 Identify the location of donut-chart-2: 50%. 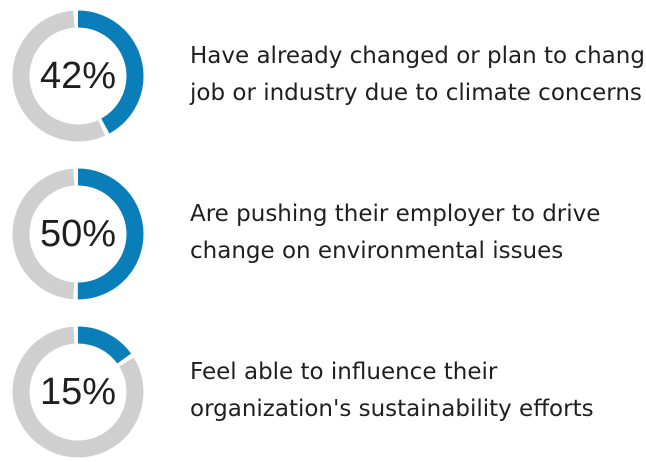
(78, 234).